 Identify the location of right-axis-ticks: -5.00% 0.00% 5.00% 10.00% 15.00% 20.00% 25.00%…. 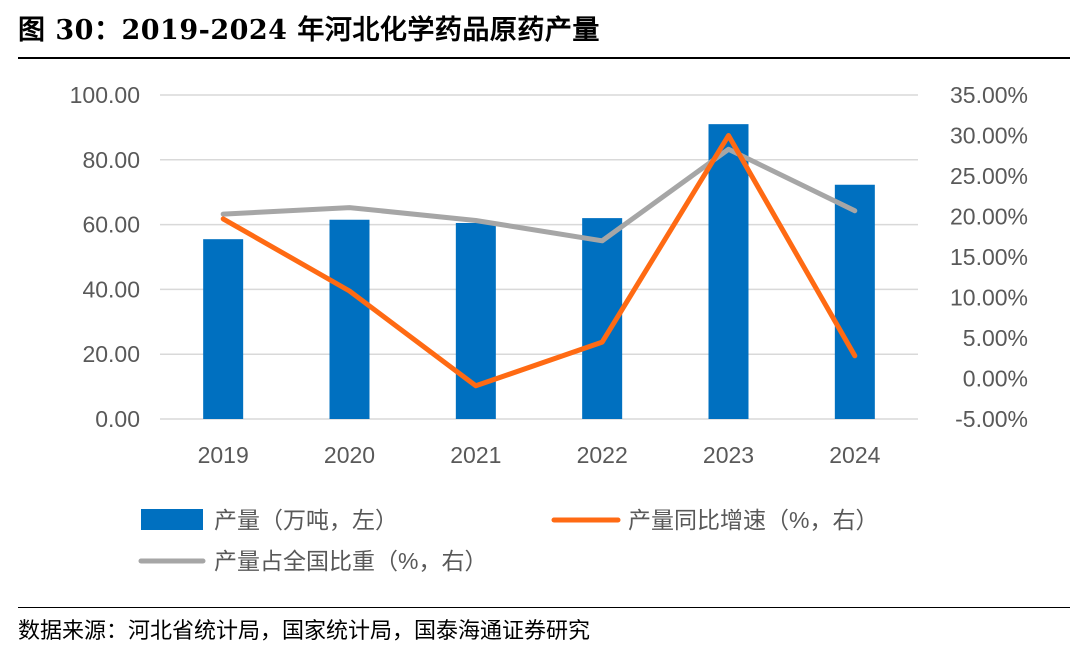
(989, 257).